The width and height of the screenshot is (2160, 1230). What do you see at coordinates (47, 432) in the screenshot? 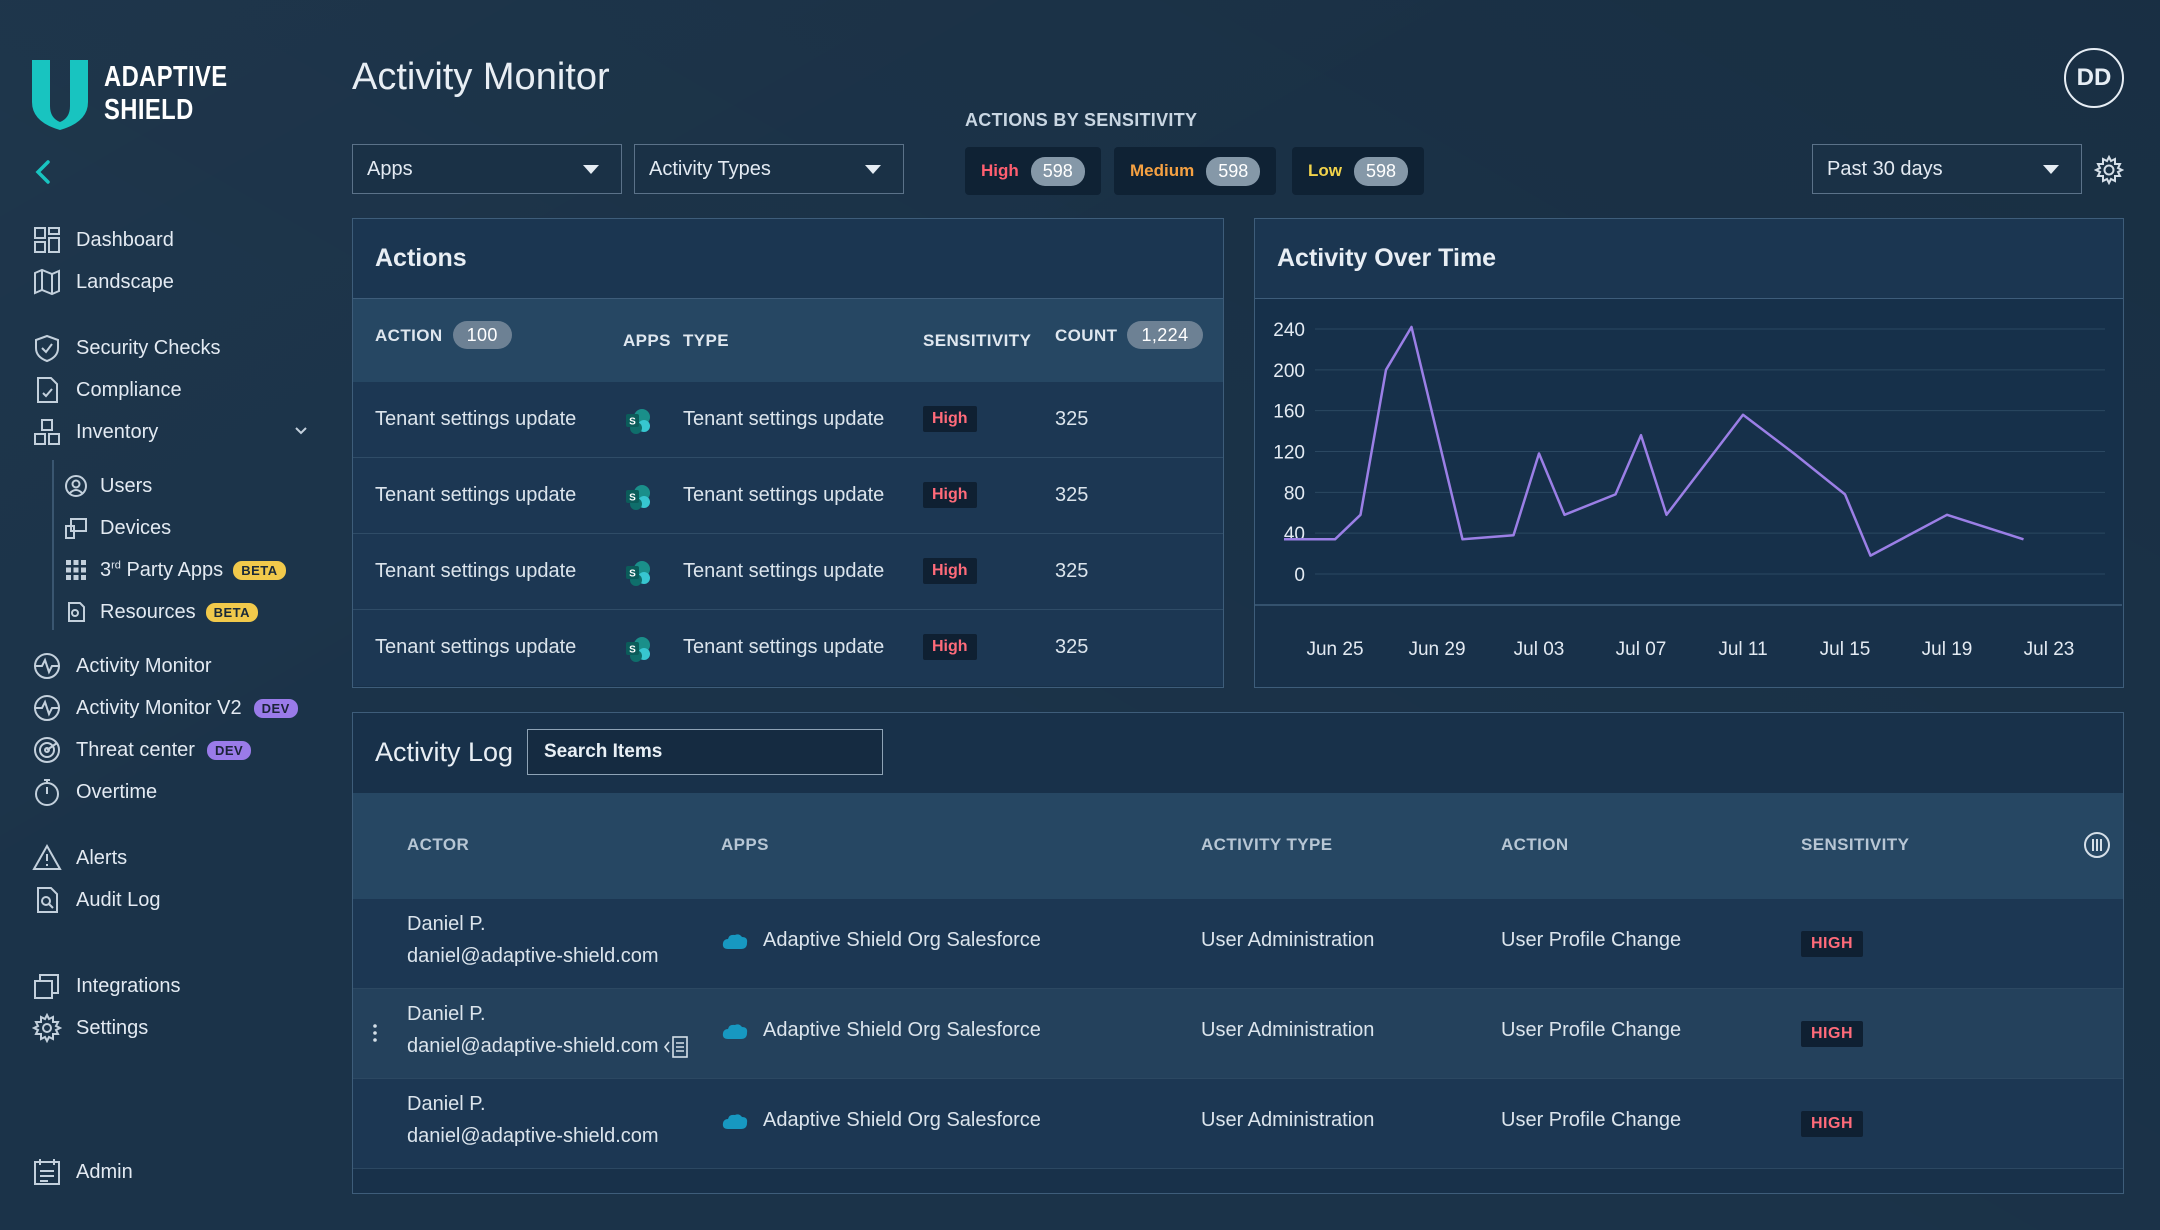
I see `inventory-icon` at bounding box center [47, 432].